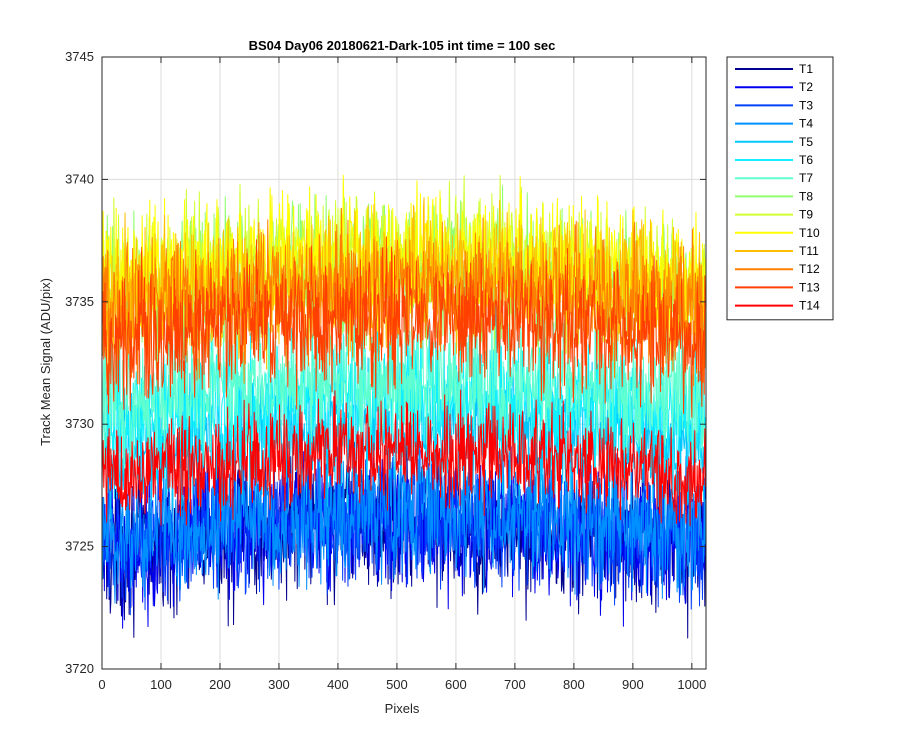 This screenshot has width=900, height=755. What do you see at coordinates (809, 269) in the screenshot?
I see `legend-label: T12` at bounding box center [809, 269].